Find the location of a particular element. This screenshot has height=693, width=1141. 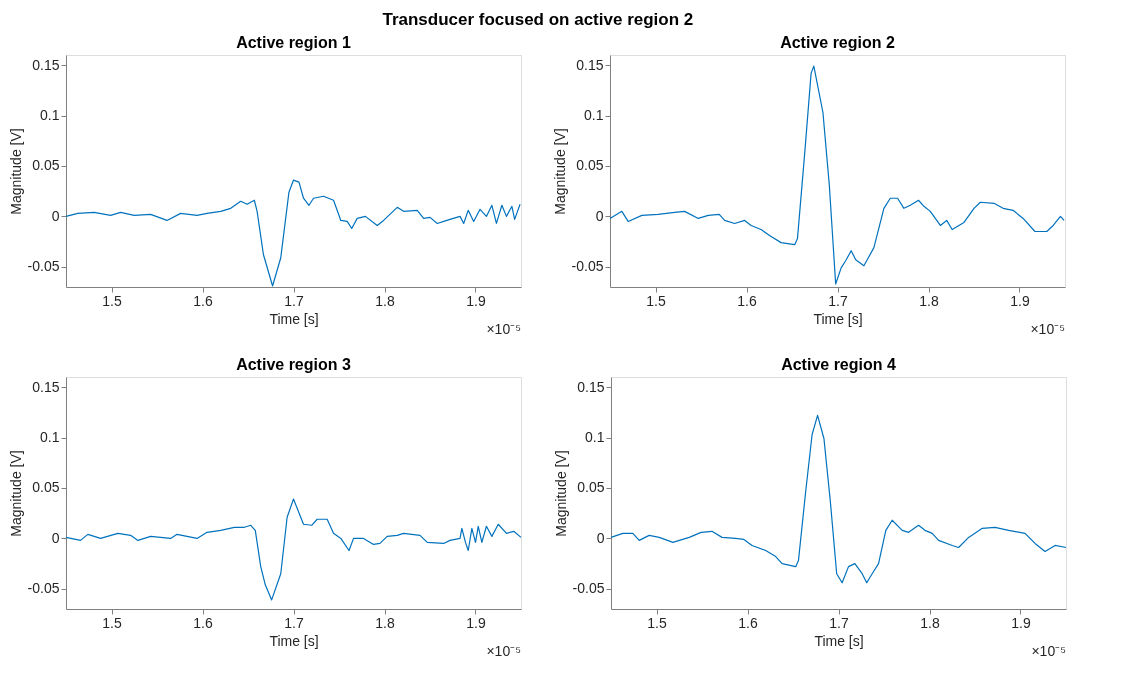

chart-title: Active region 1 is located at coordinates (293, 42).